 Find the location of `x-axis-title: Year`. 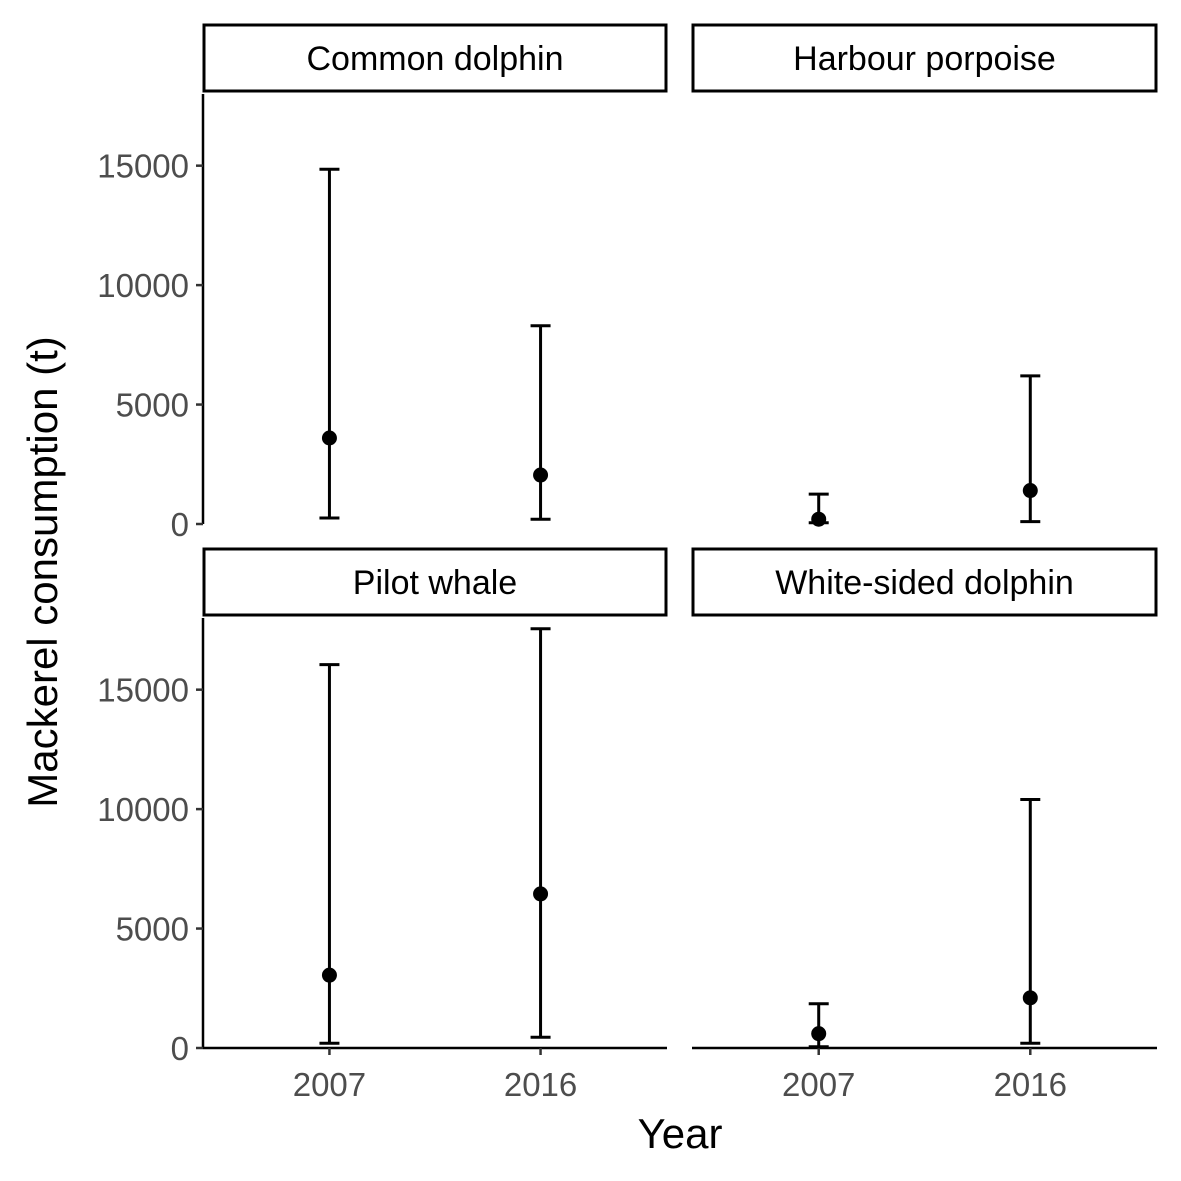

x-axis-title: Year is located at coordinates (680, 1133).